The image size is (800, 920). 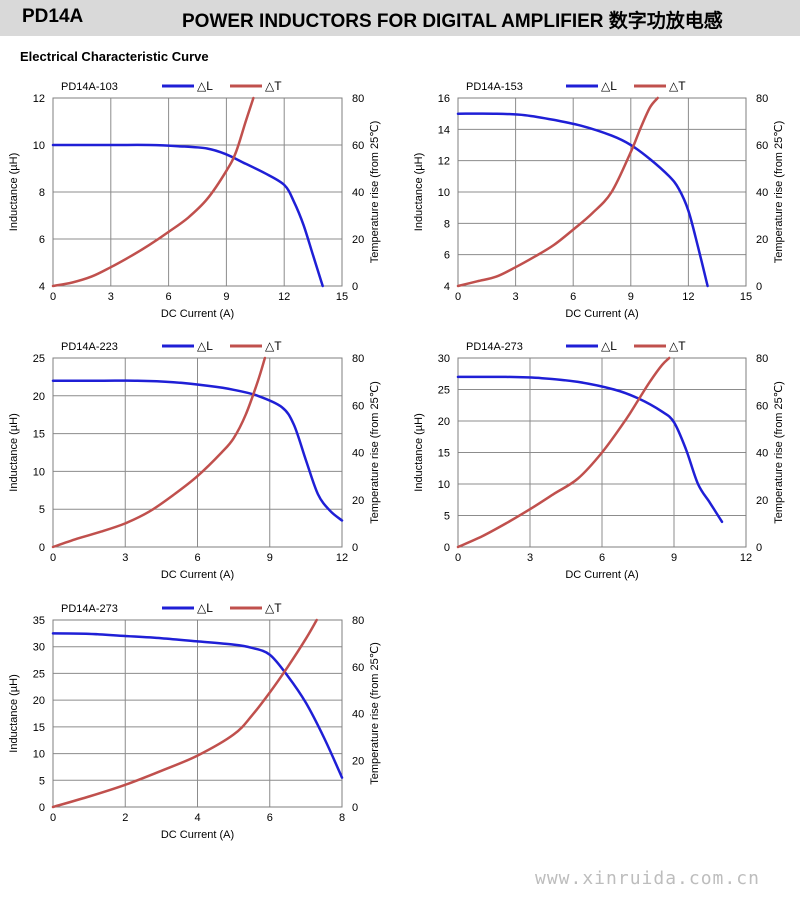 I want to click on x-tick-label: 4, so click(x=197, y=818).